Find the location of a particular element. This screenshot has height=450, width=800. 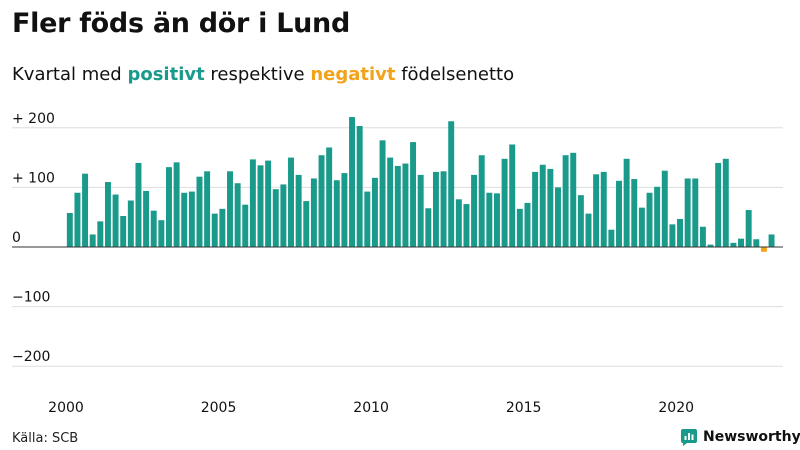

newsworthy-brand: Newsworthy is located at coordinates (740, 437).